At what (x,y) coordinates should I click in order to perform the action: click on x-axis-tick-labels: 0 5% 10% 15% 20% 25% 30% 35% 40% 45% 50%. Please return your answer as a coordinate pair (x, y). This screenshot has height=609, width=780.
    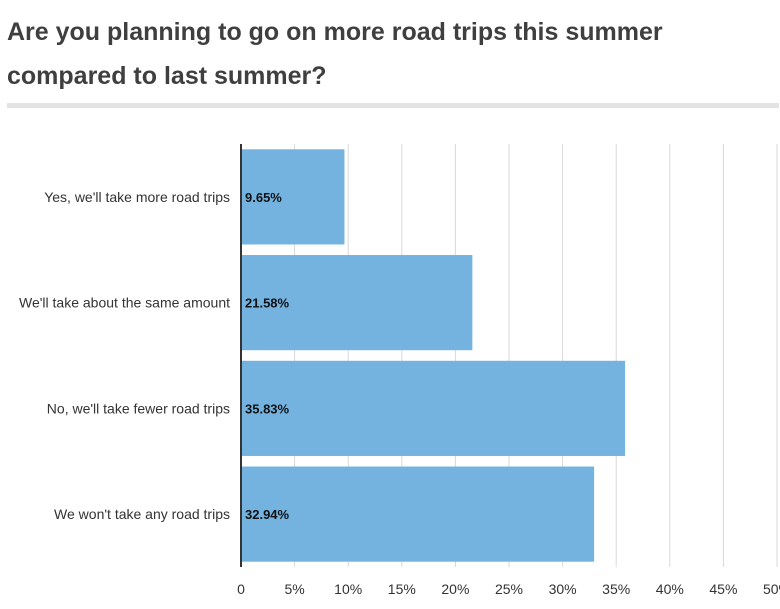
    Looking at the image, I should click on (508, 589).